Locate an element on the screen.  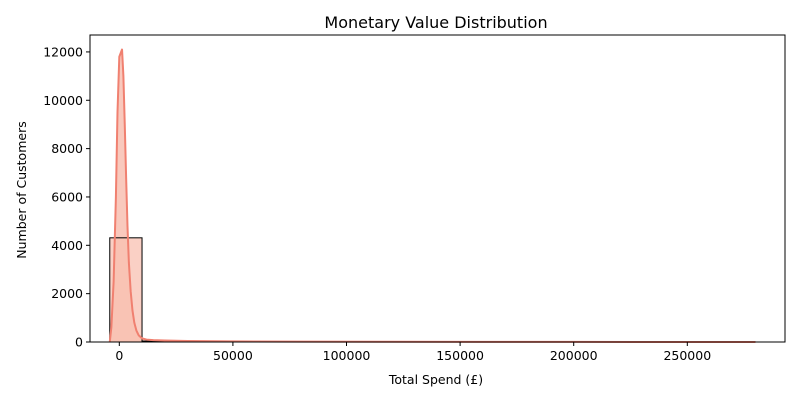
y-tick-label: 8000 is located at coordinates (67, 148).